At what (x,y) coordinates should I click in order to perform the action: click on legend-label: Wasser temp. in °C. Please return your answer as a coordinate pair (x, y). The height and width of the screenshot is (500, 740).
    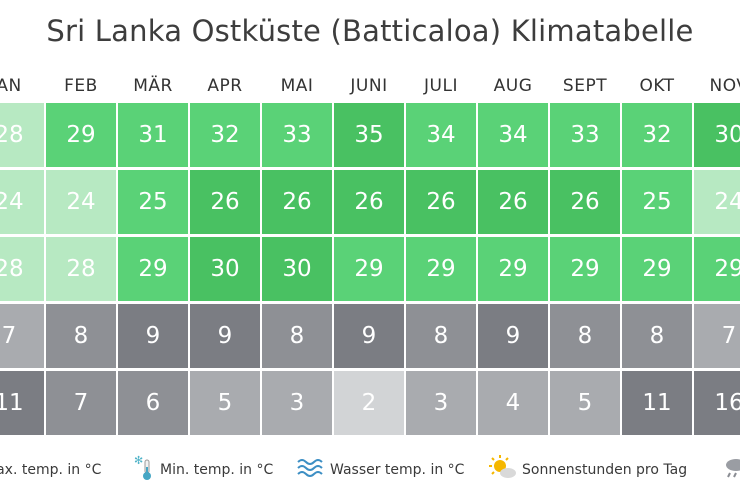
    Looking at the image, I should click on (397, 470).